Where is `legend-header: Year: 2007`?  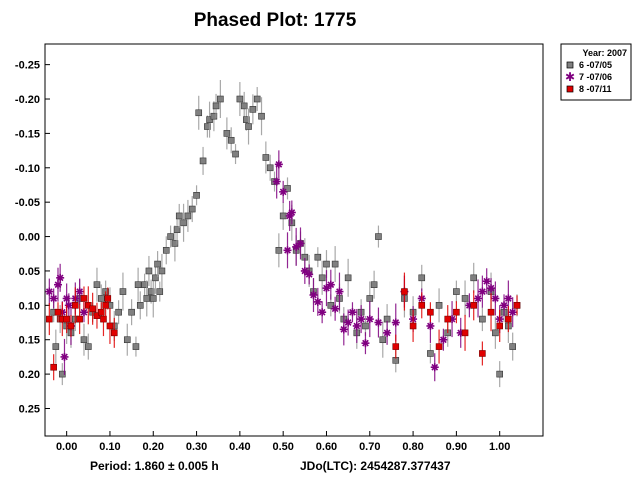 legend-header: Year: 2007 is located at coordinates (604, 53).